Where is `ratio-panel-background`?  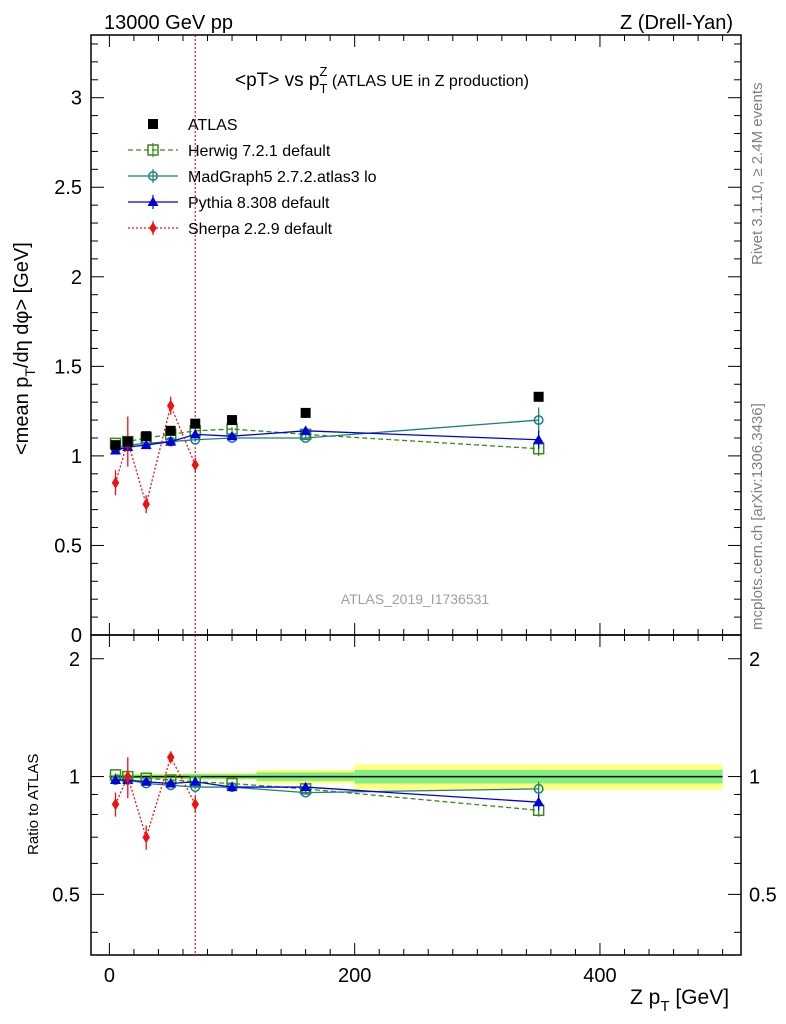 ratio-panel-background is located at coordinates (416, 777).